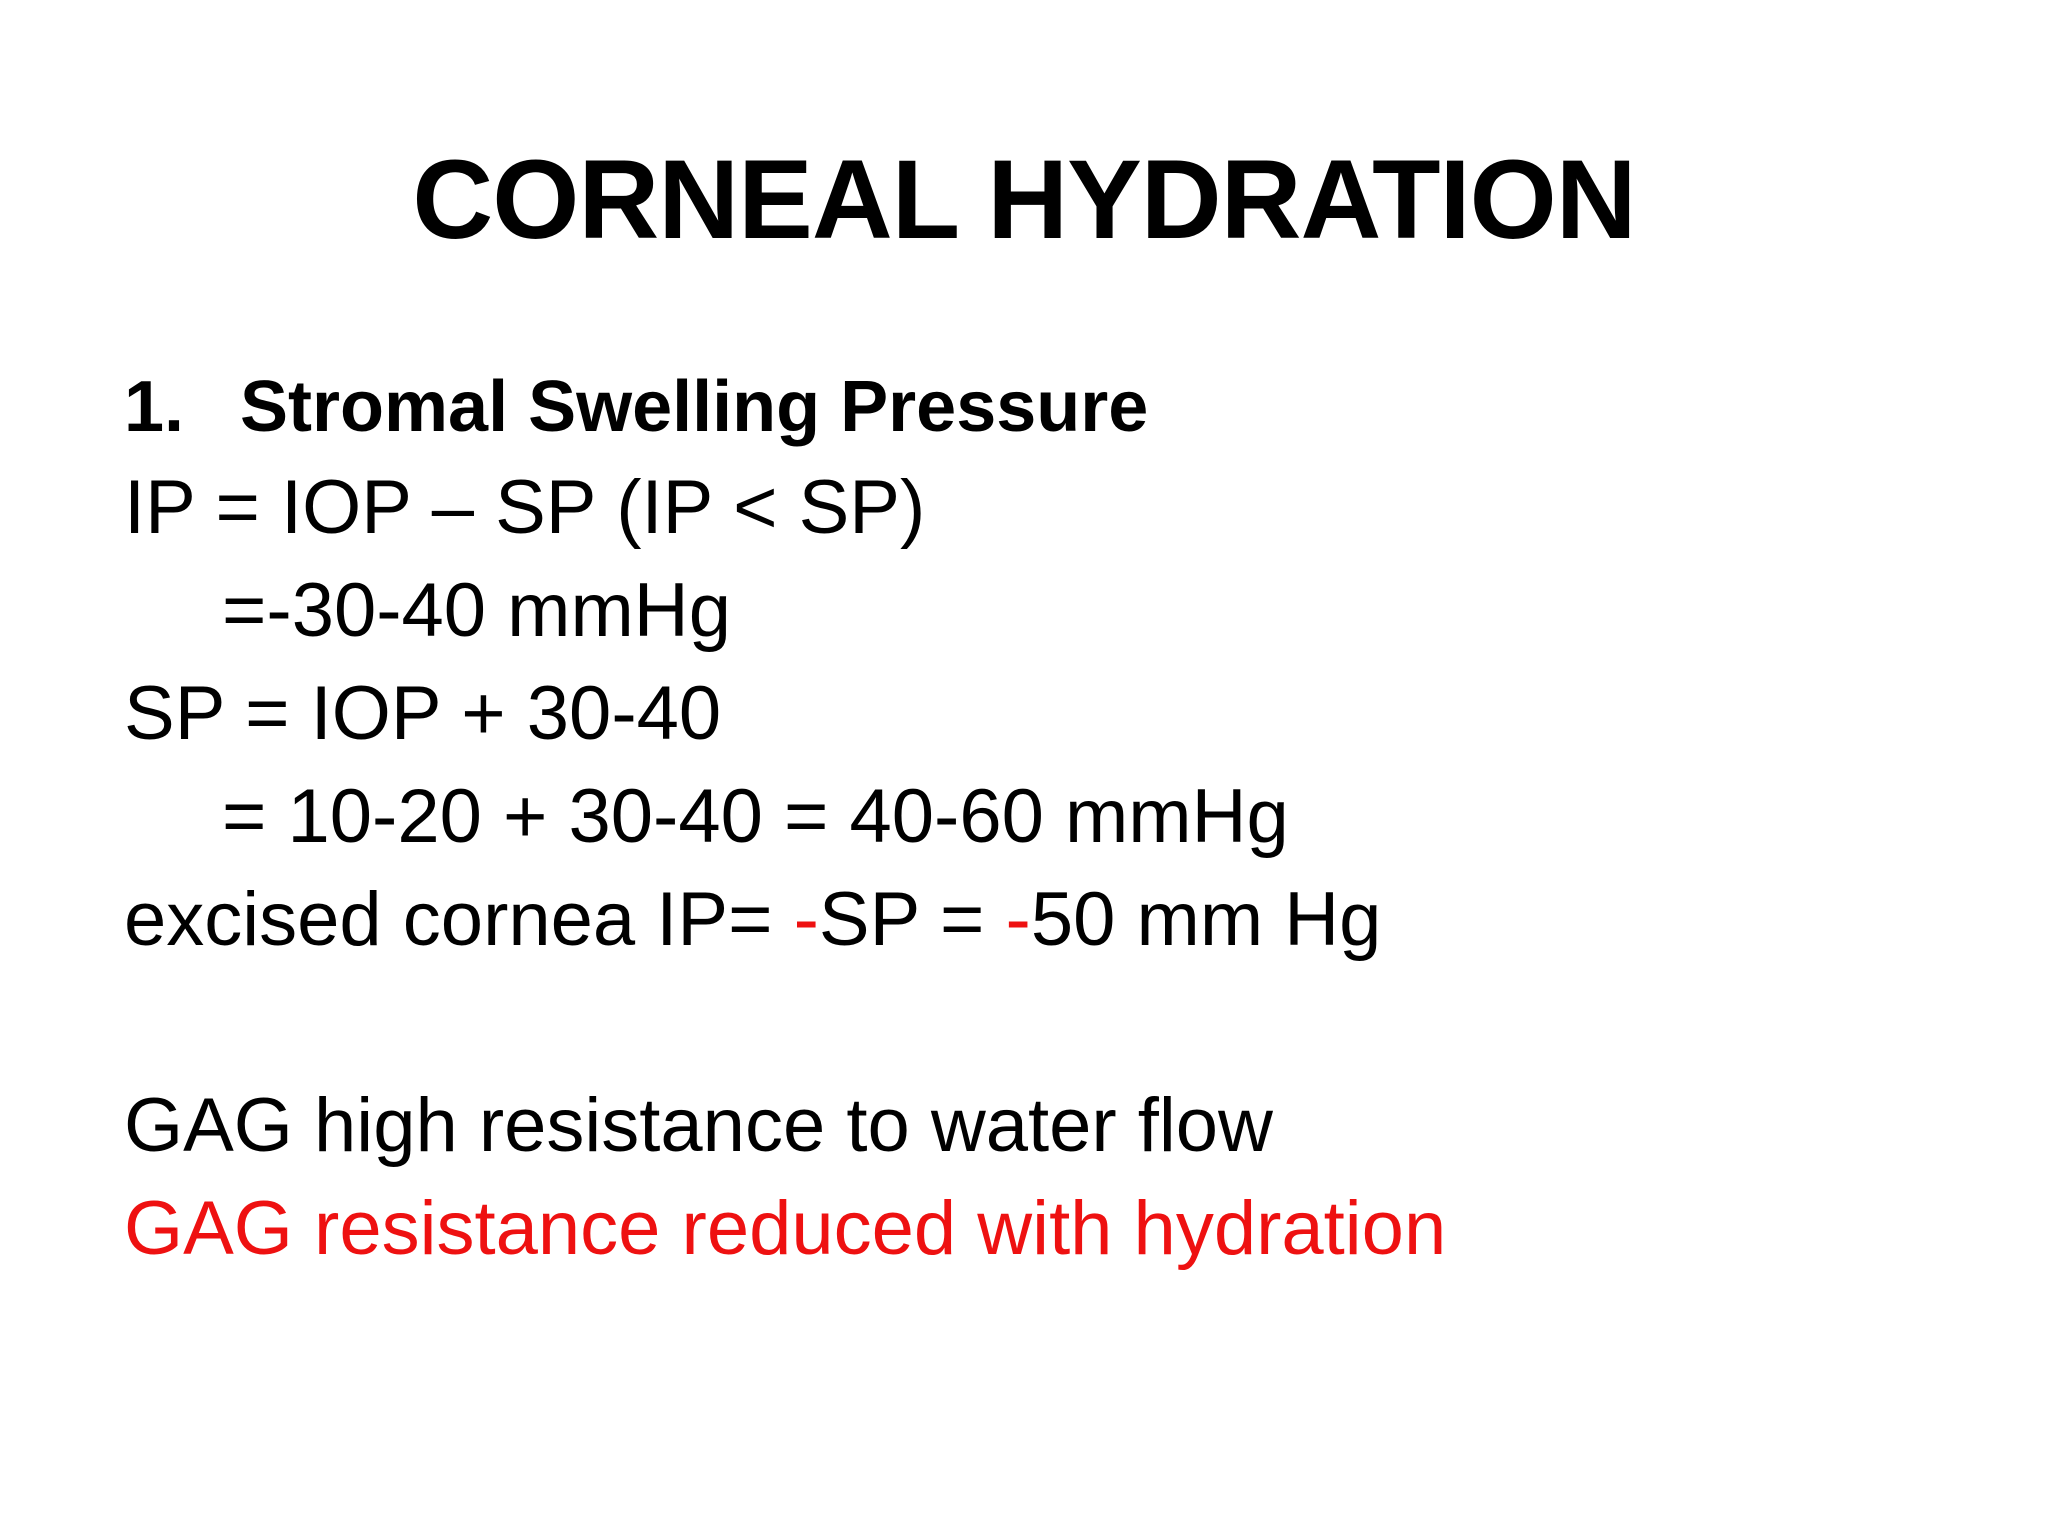 This screenshot has width=2048, height=1536. What do you see at coordinates (154, 407) in the screenshot?
I see `list-number: 1.` at bounding box center [154, 407].